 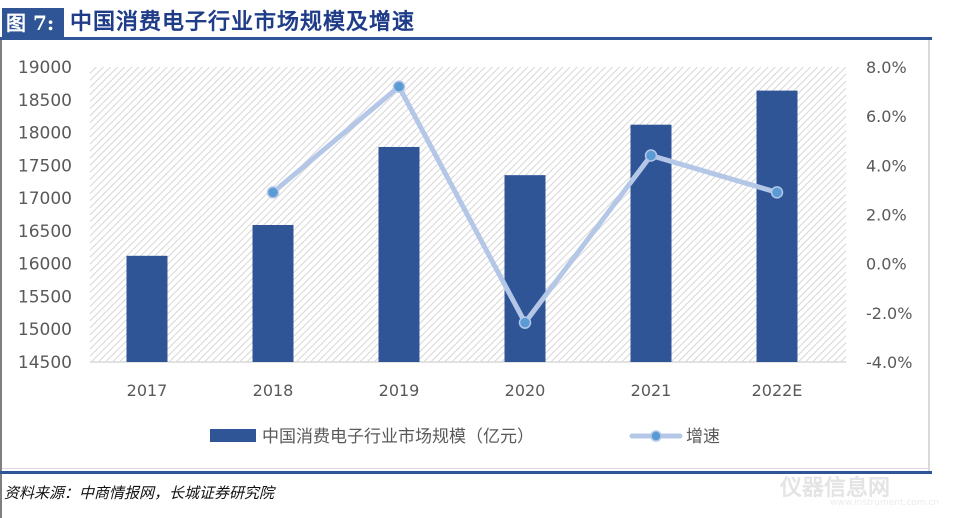 What do you see at coordinates (399, 254) in the screenshot?
I see `bar-2019` at bounding box center [399, 254].